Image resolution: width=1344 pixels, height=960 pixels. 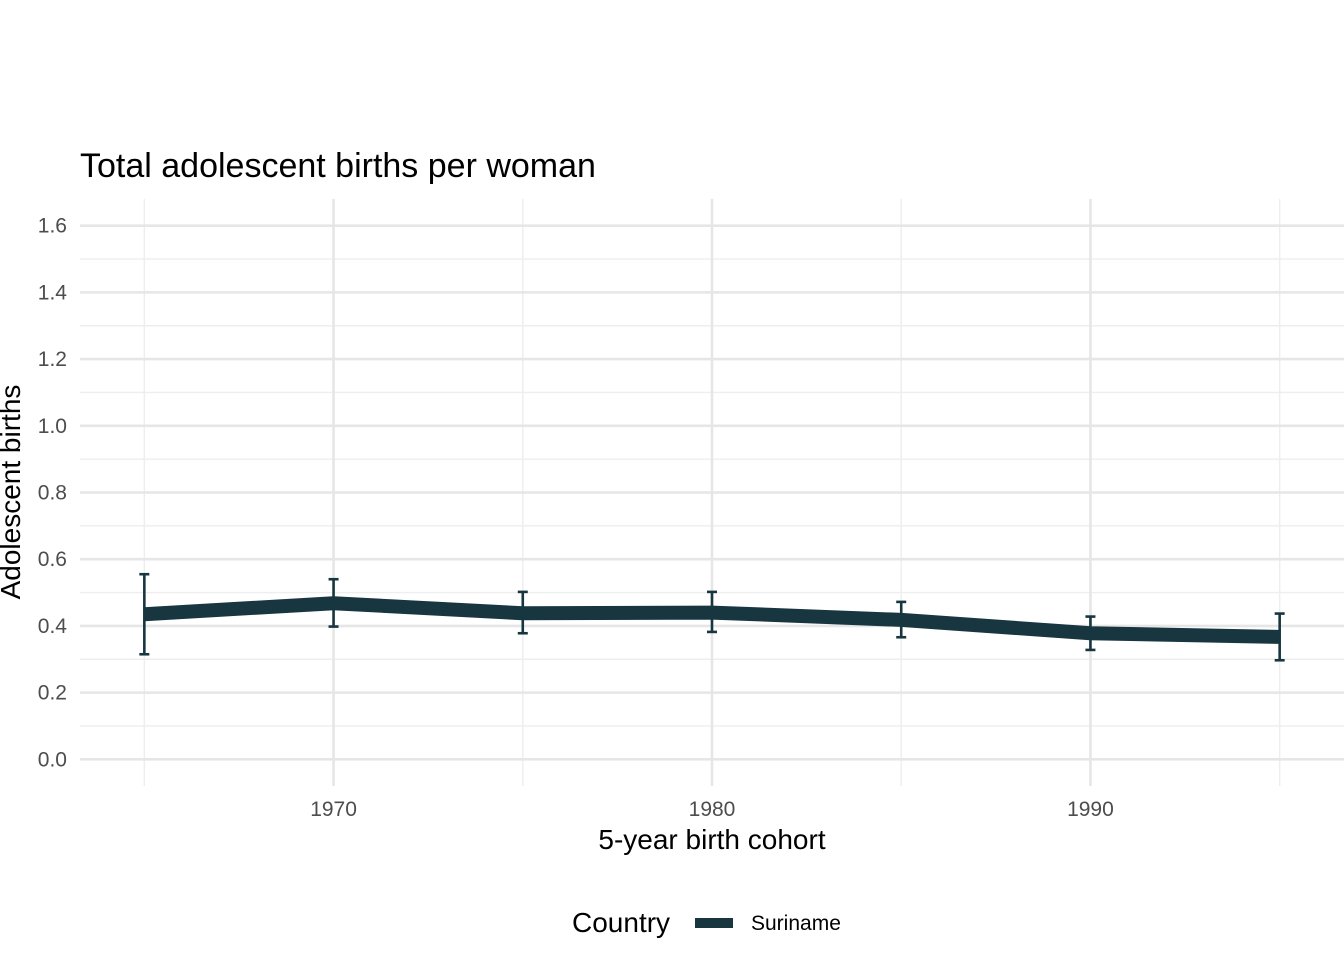 I want to click on y-axis-title: Adolescent births, so click(x=13, y=492).